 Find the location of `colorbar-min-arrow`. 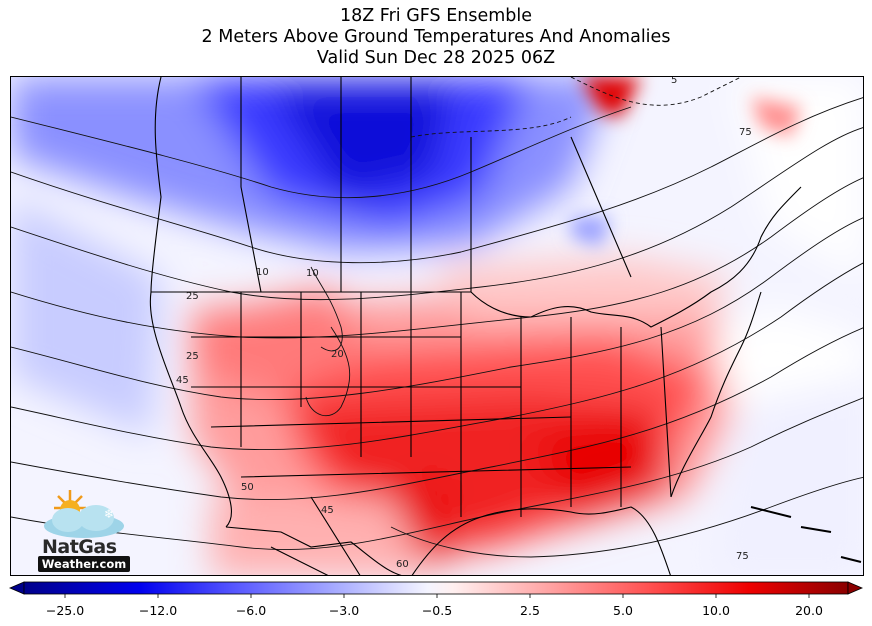

colorbar-min-arrow is located at coordinates (16, 588).